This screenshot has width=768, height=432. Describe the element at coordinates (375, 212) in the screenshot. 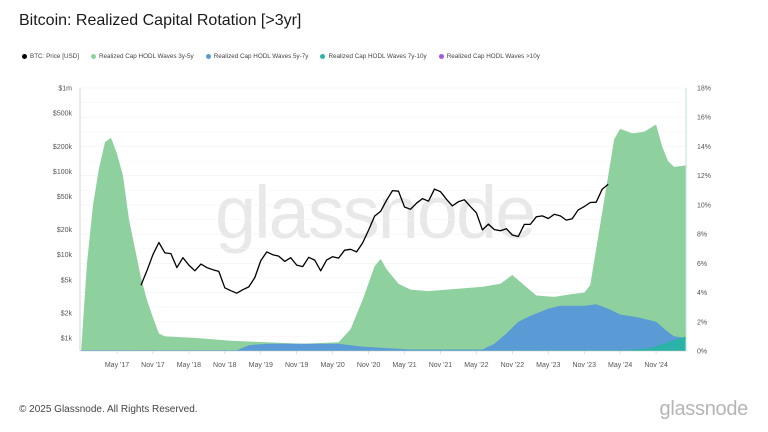

I see `watermark: glassnode` at that location.